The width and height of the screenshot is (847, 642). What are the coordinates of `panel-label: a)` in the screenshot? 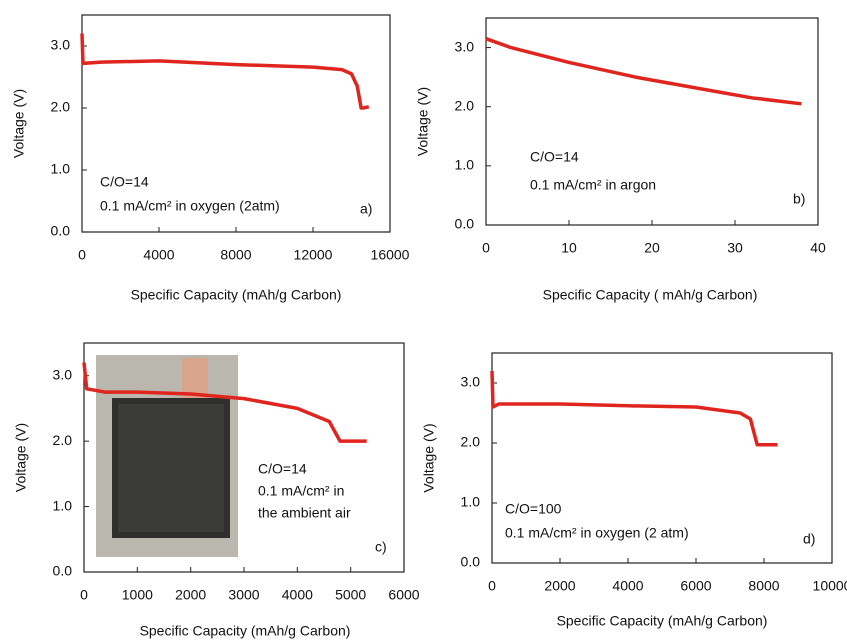 It's located at (366, 209).